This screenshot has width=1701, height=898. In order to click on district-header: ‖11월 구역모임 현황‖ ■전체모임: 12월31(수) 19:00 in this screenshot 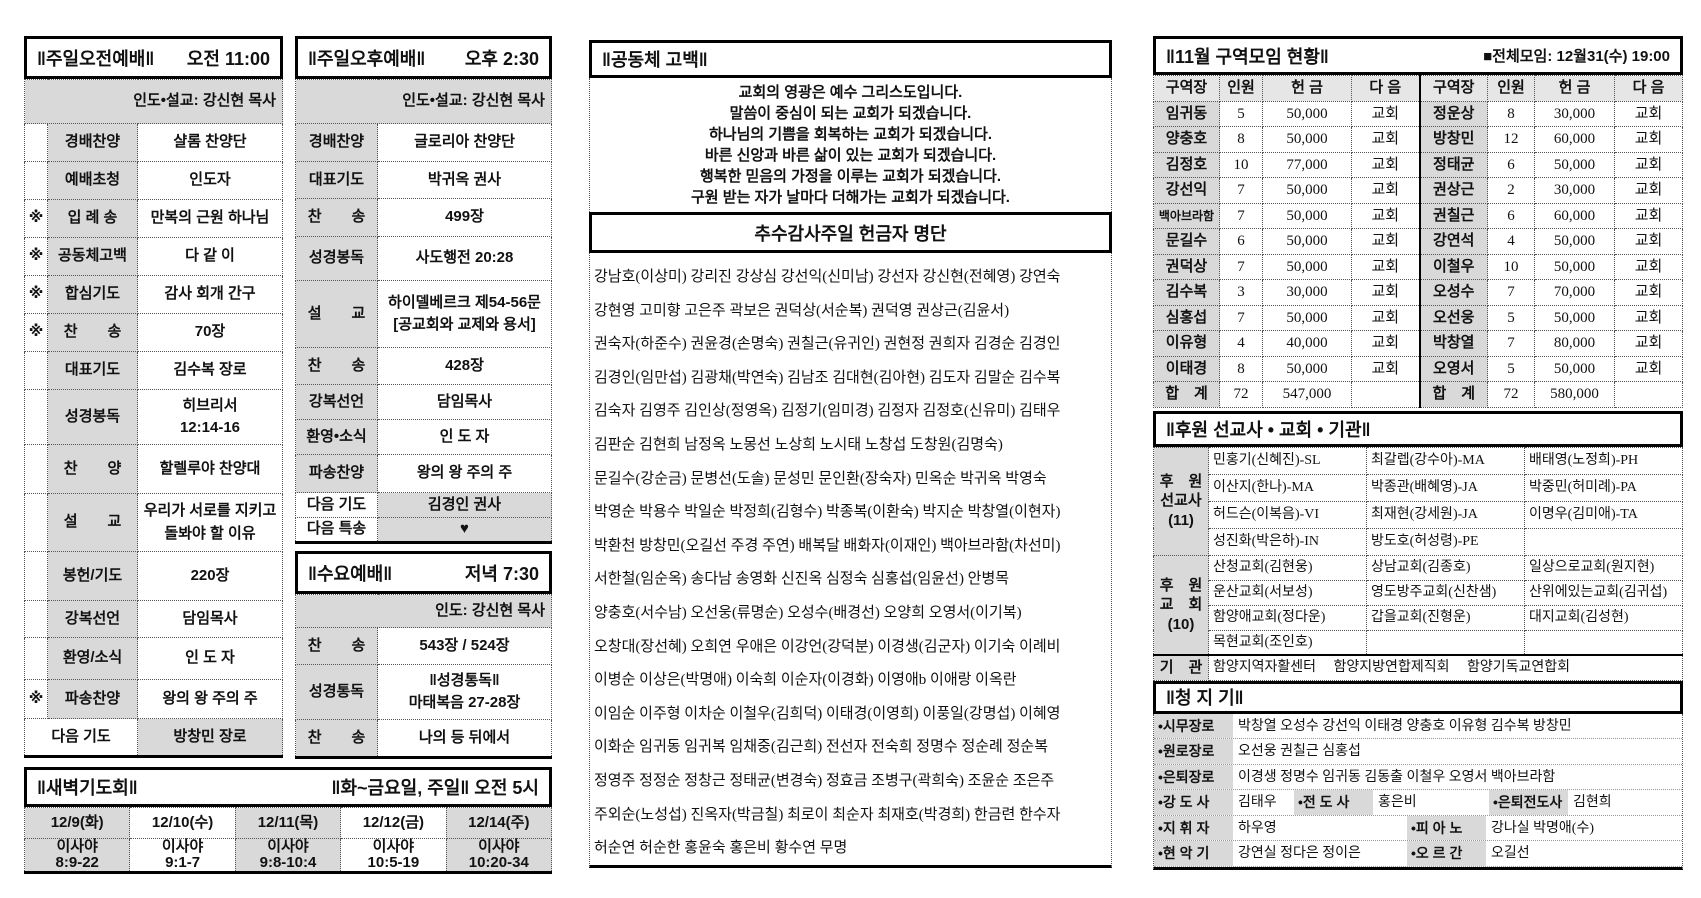, I will do `click(1418, 55)`.